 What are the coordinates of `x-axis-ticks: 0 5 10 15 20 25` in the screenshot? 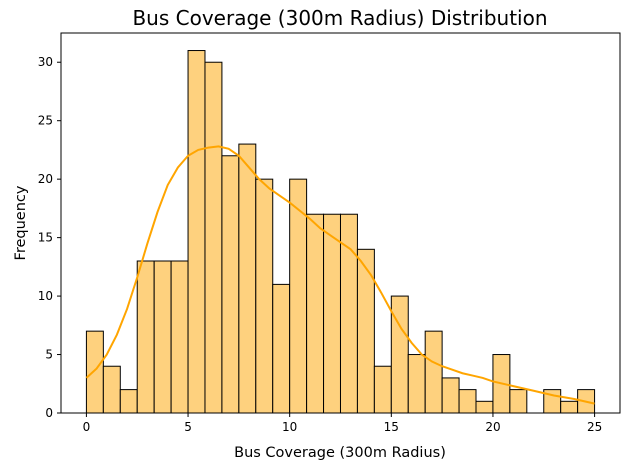 It's located at (343, 423).